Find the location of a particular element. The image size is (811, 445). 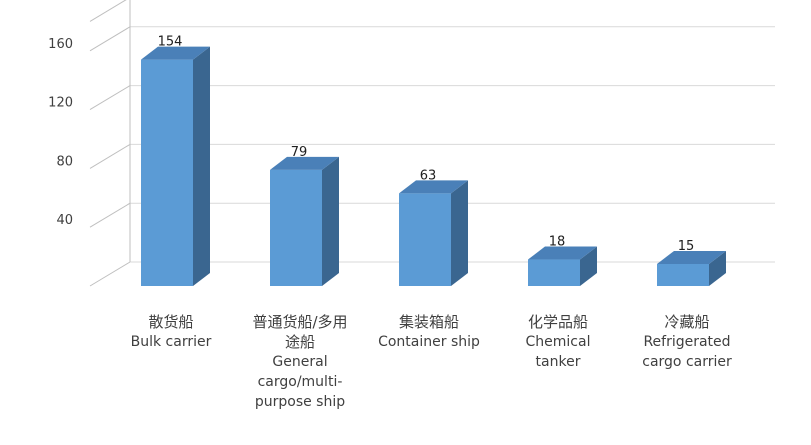

category-label-zh: 途船 is located at coordinates (299, 342).